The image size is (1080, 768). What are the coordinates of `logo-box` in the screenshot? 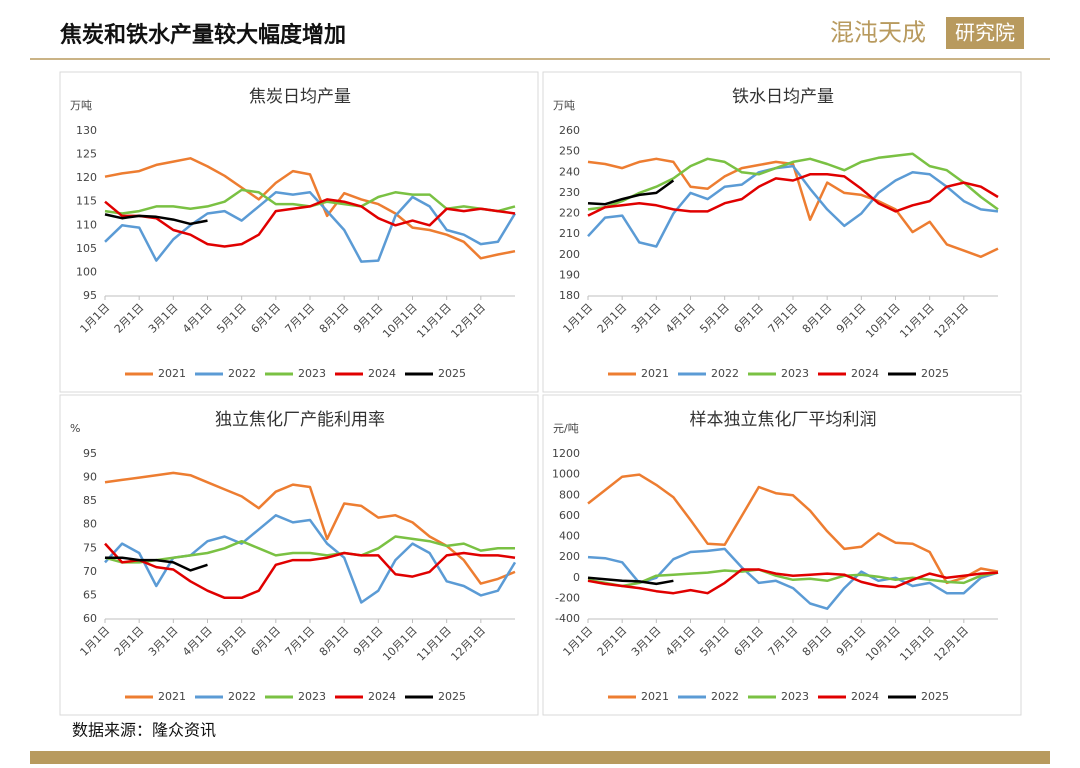 It's located at (985, 33).